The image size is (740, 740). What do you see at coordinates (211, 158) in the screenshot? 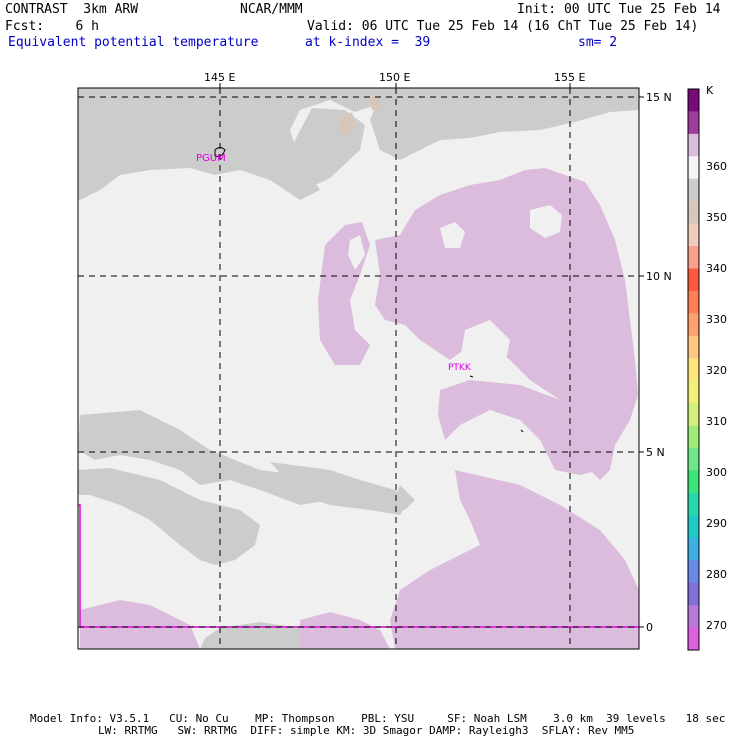
I see `station-pgum: PGUM` at bounding box center [211, 158].